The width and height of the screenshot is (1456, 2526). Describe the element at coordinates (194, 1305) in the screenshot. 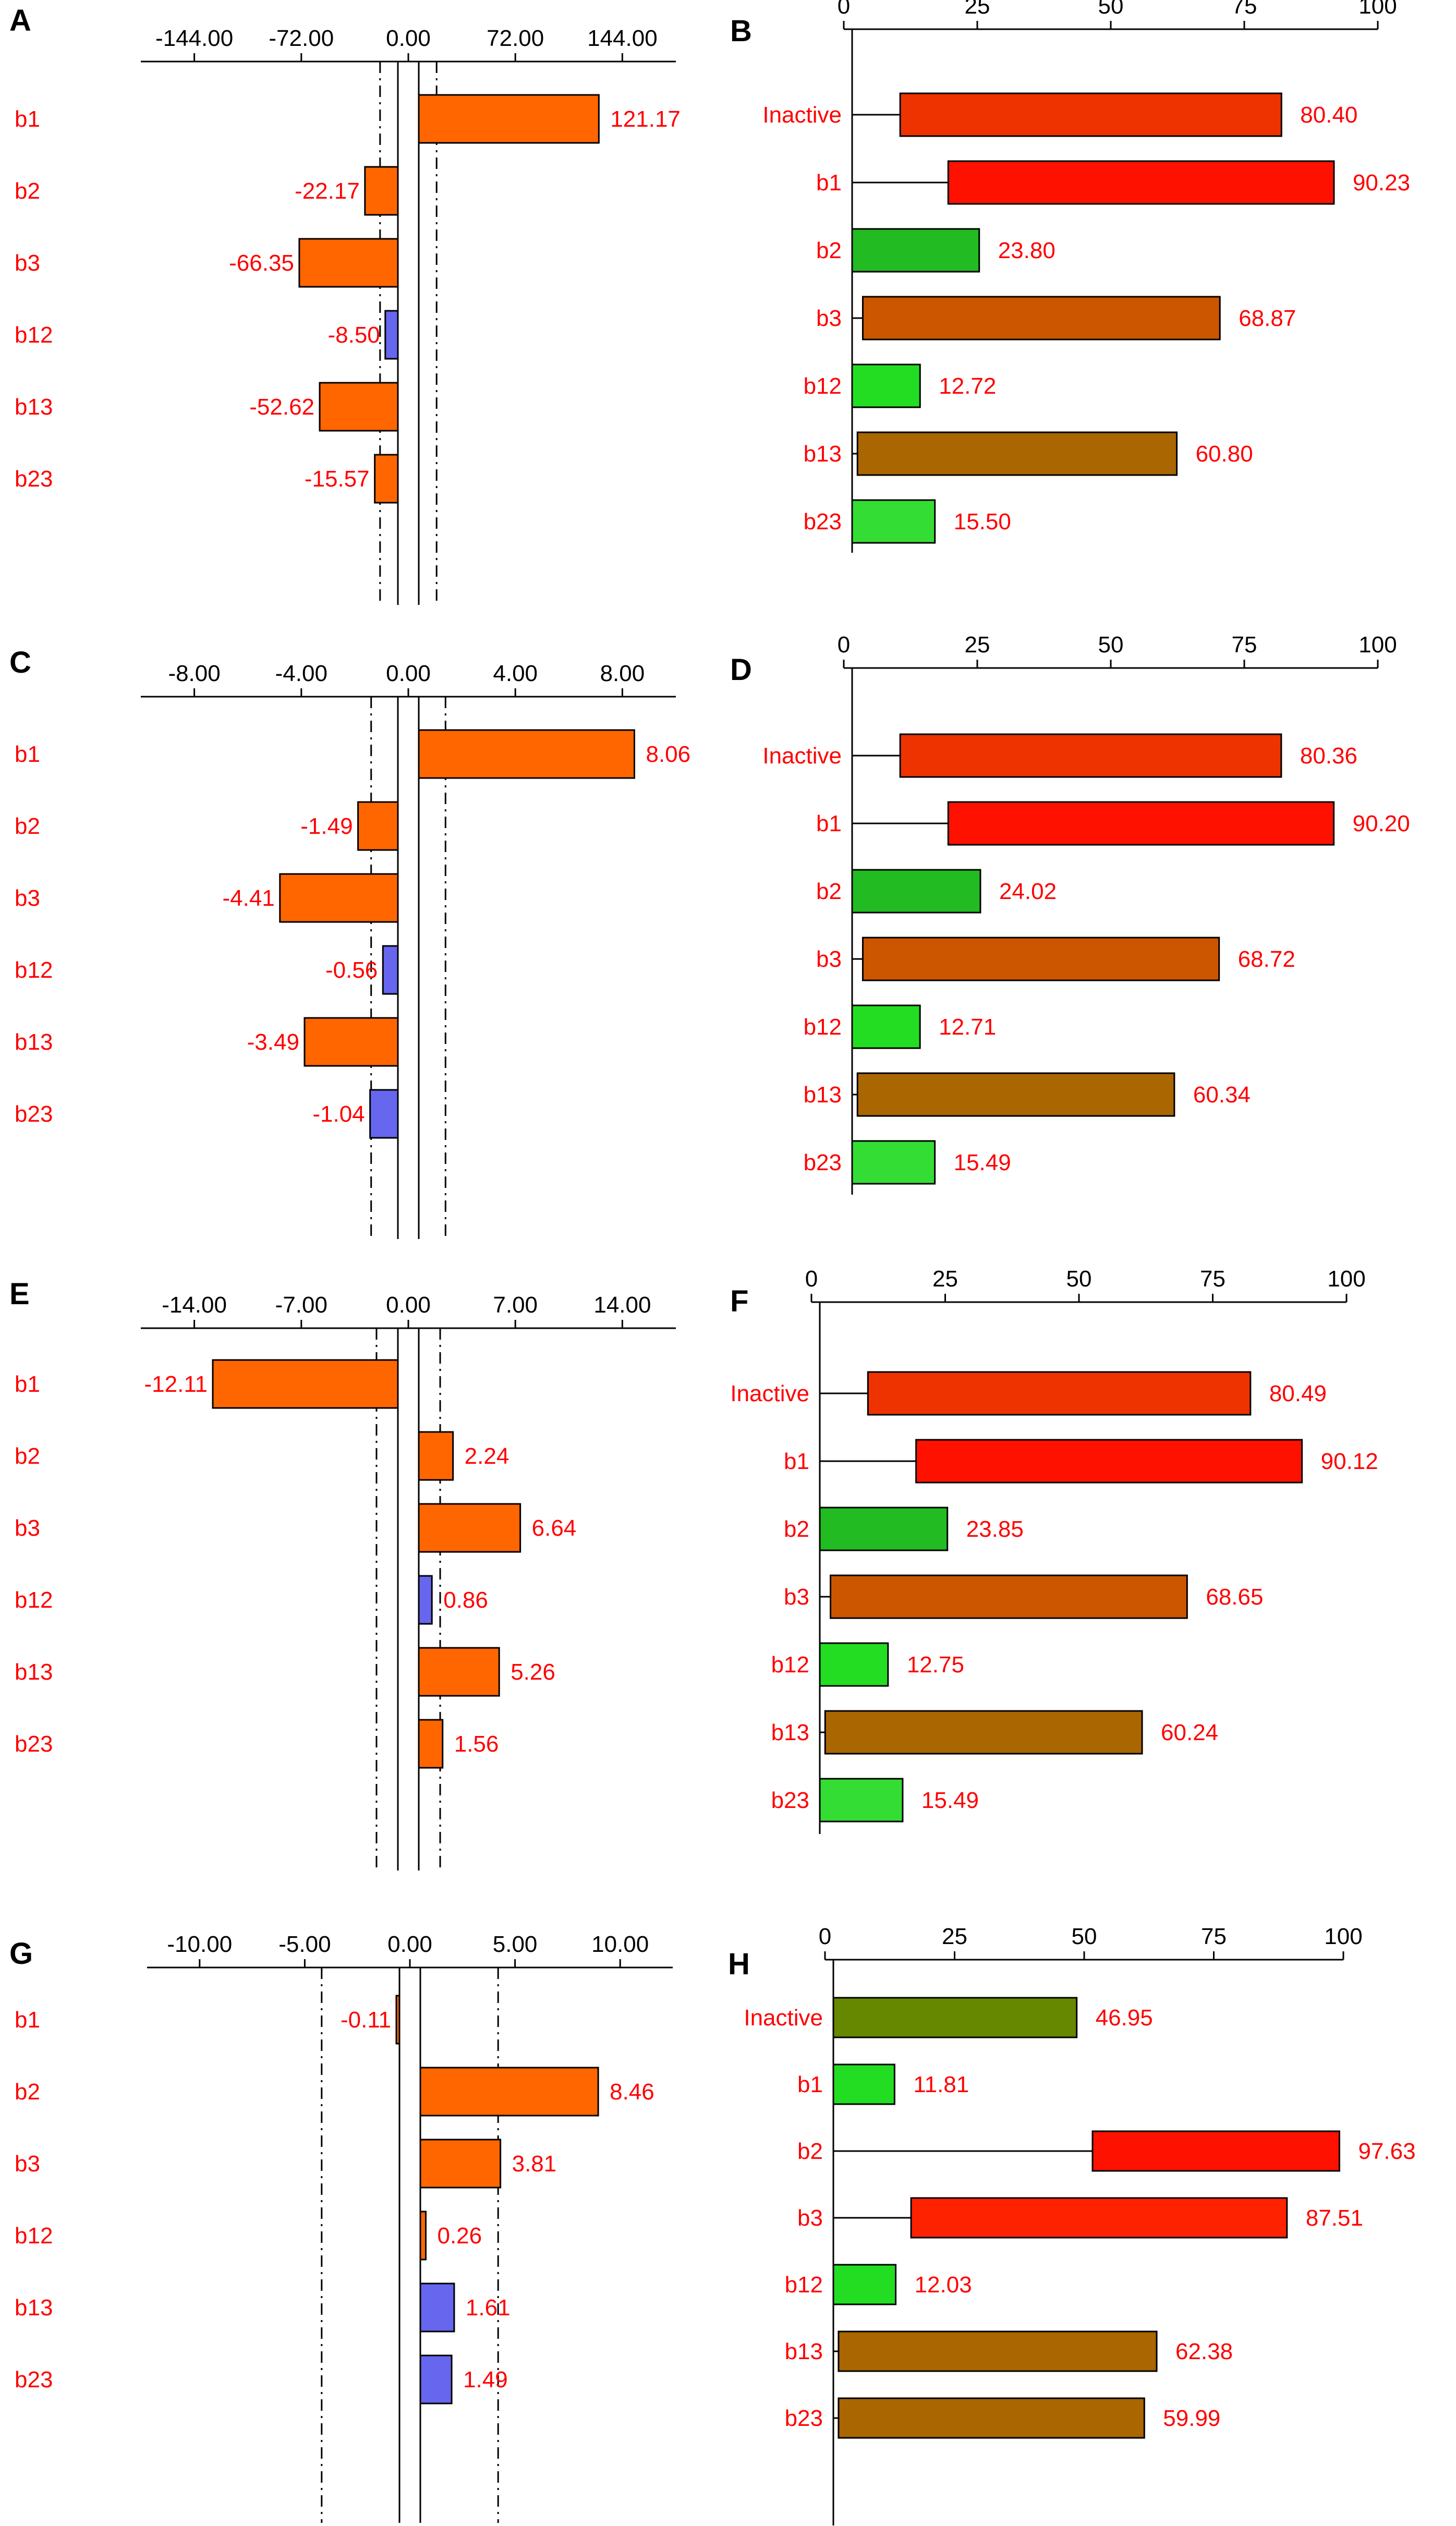

I see `x-tick-label: -14.00` at that location.